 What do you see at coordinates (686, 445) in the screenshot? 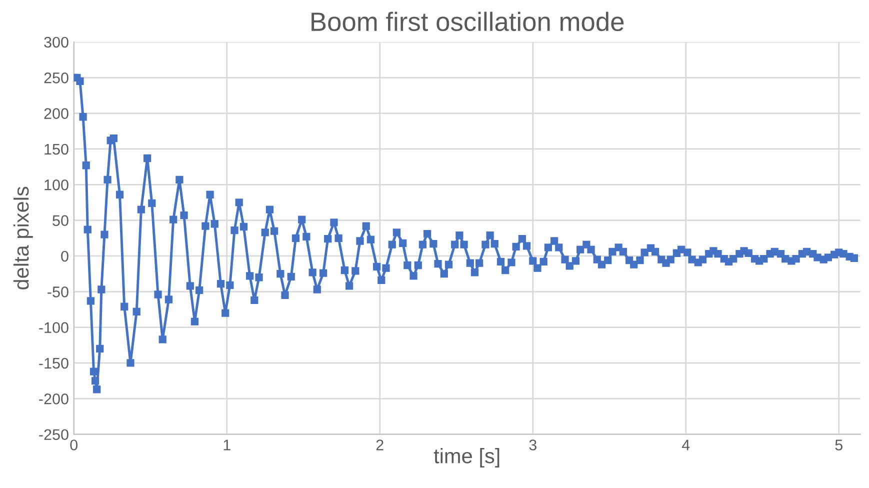
I see `x-tick-label: 4` at bounding box center [686, 445].